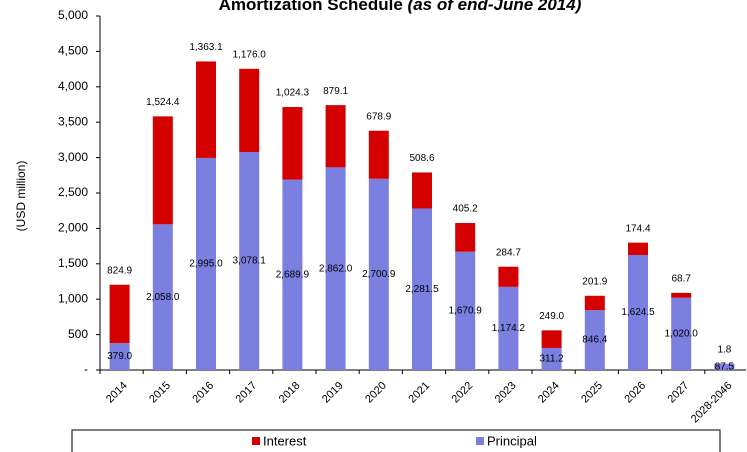  I want to click on x-tick-label: 2027, so click(679, 393).